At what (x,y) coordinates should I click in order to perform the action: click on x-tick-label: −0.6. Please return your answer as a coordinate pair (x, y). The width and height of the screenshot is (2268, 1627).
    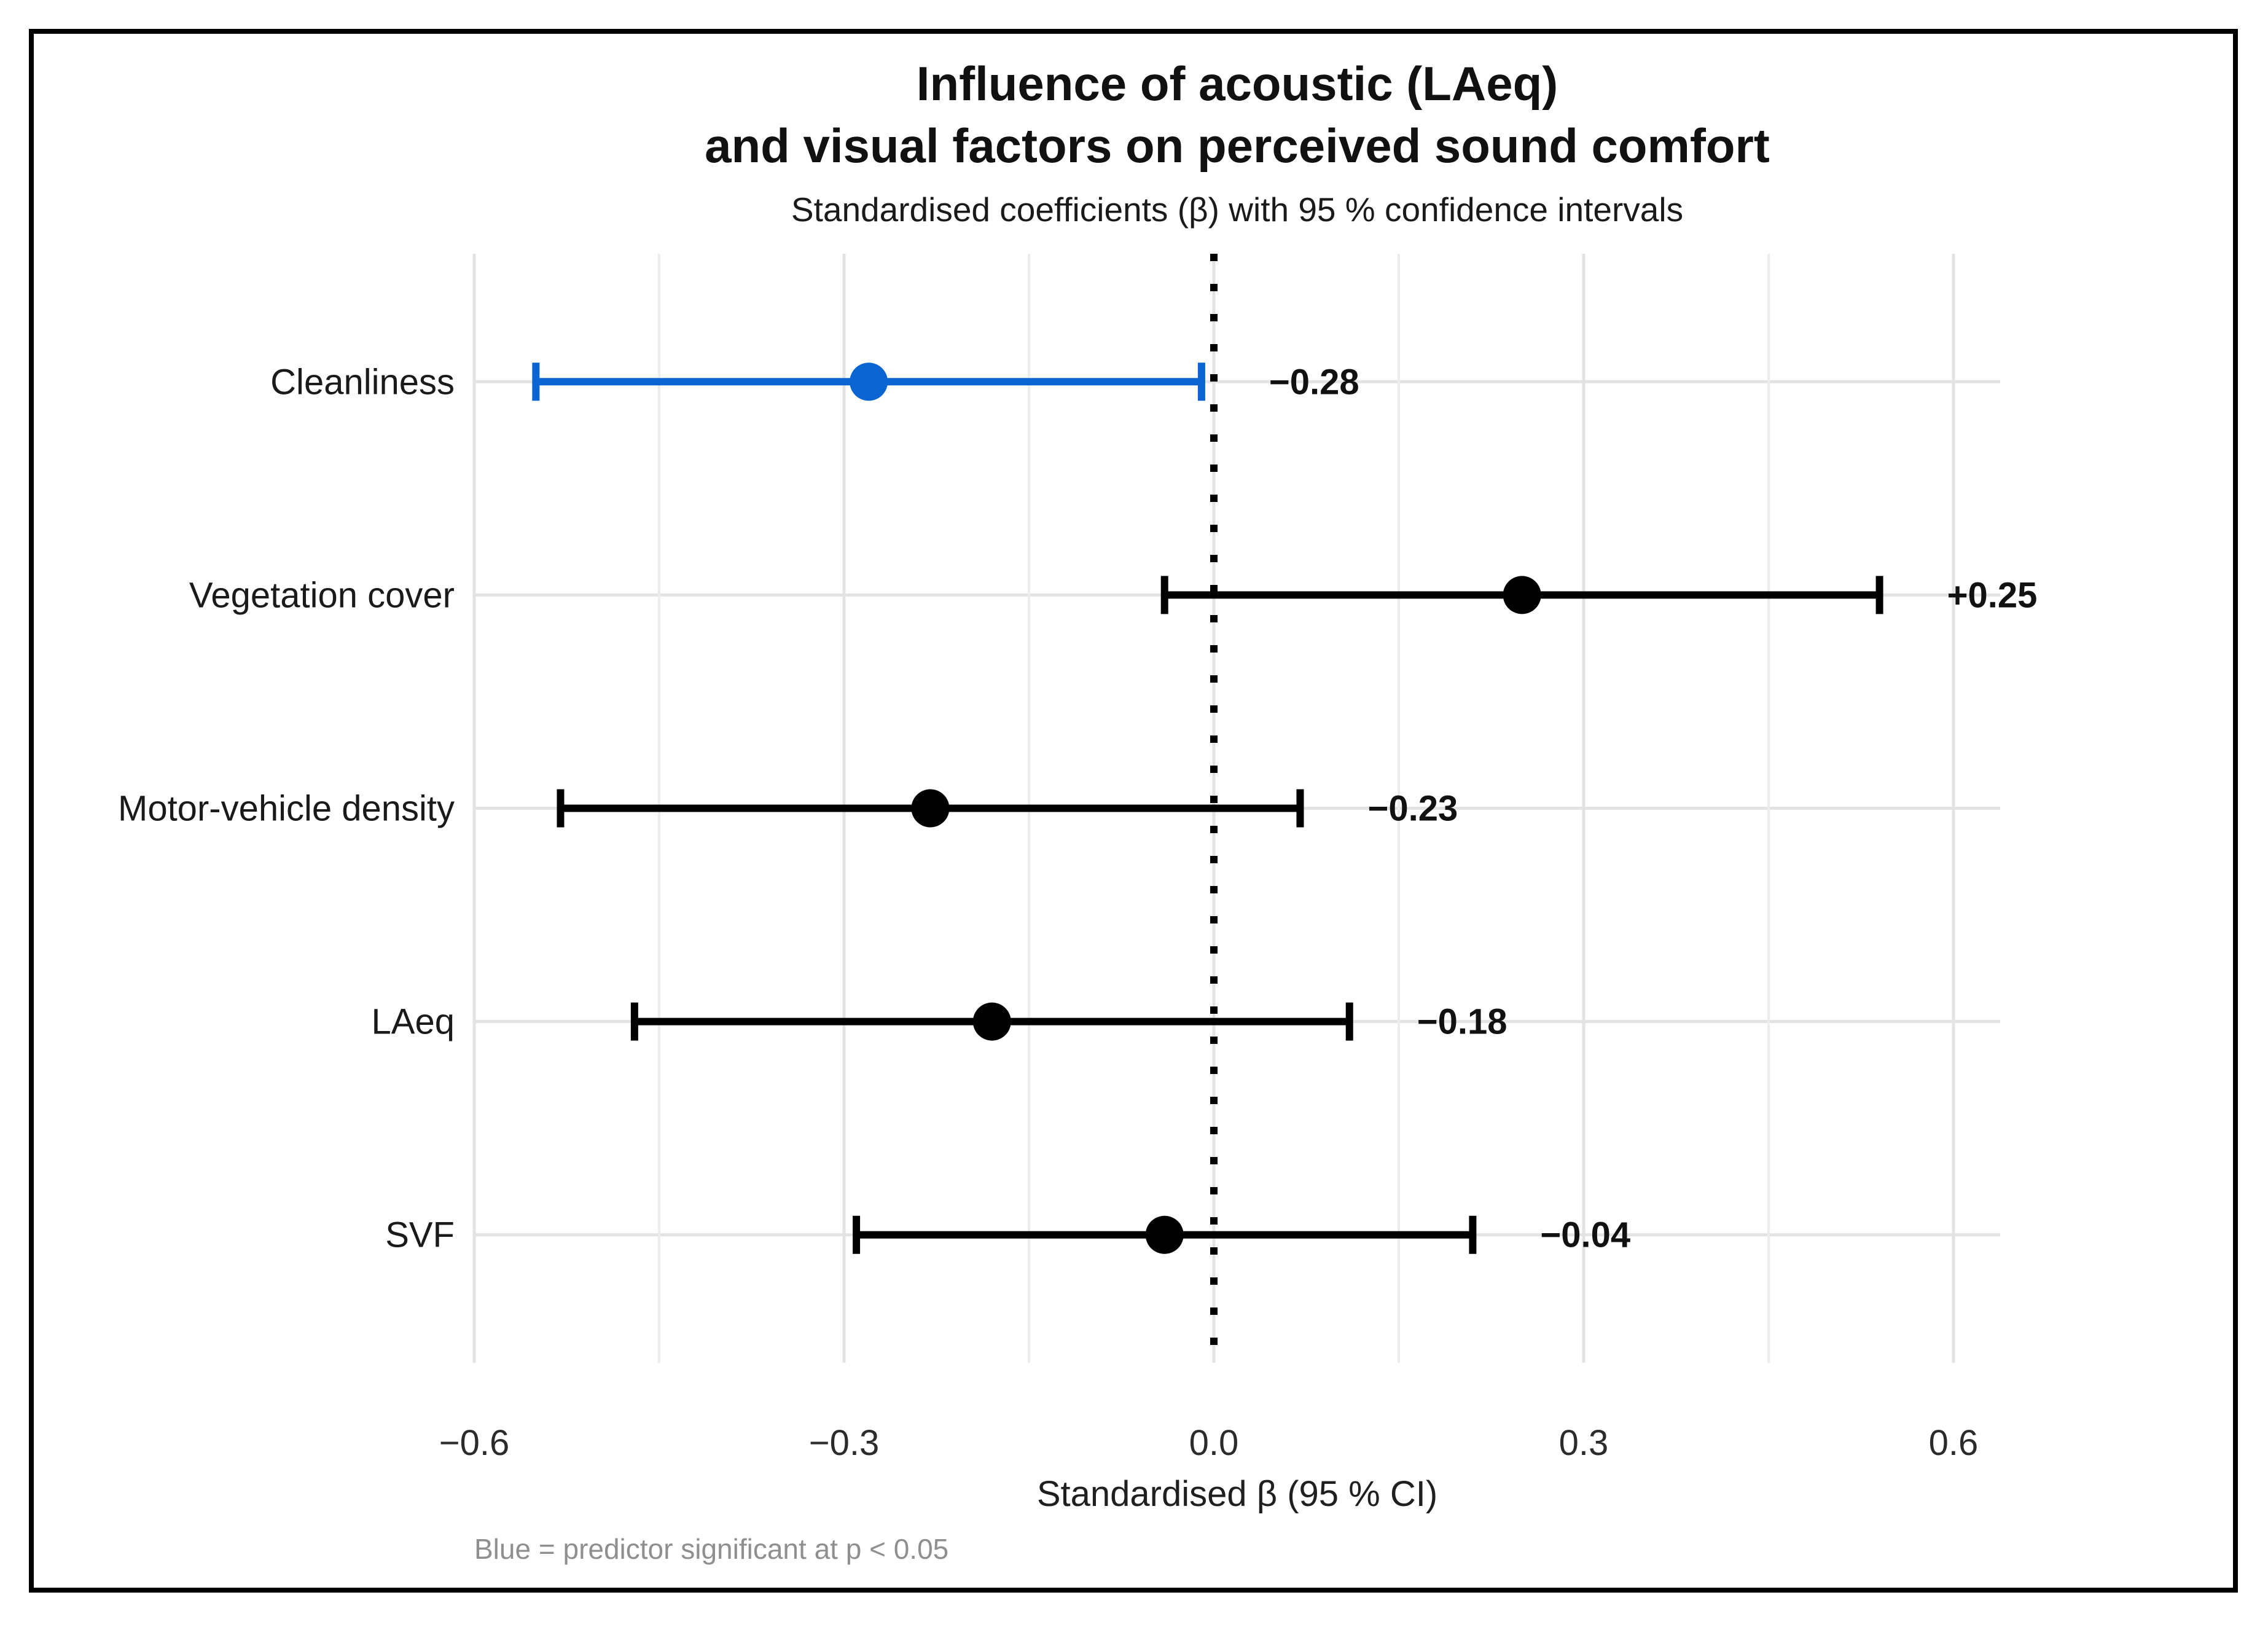
    Looking at the image, I should click on (474, 1443).